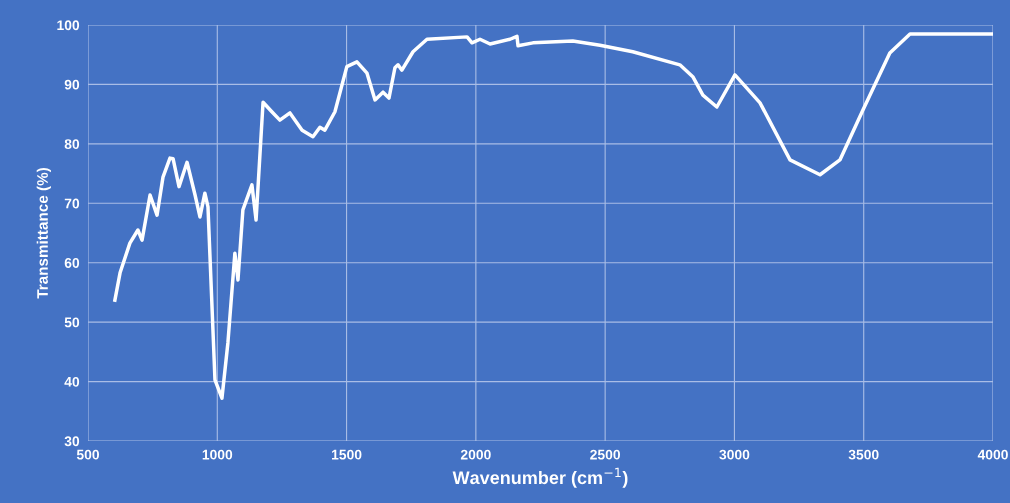  Describe the element at coordinates (43, 233) in the screenshot. I see `y-axis-title: Transmittance (%)` at that location.